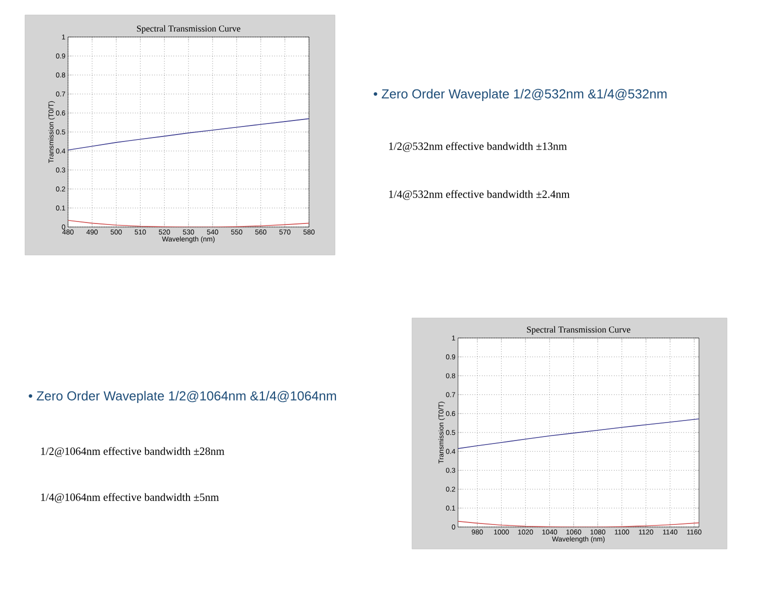  Describe the element at coordinates (520, 95) in the screenshot. I see `text: • Zero Order Waveplate 1/2@532nm &1/4@532nm` at that location.